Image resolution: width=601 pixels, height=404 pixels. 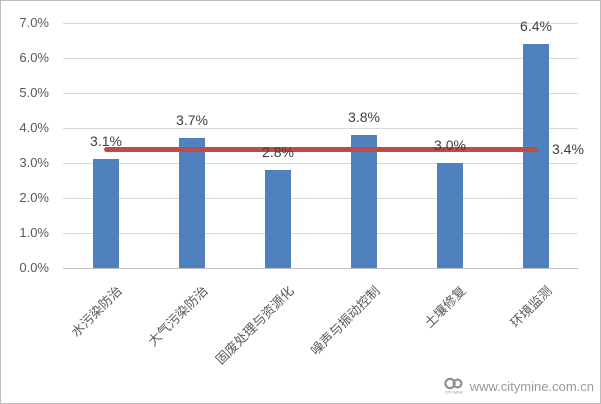 I want to click on logo-caption: CITY MINE, so click(x=454, y=393).